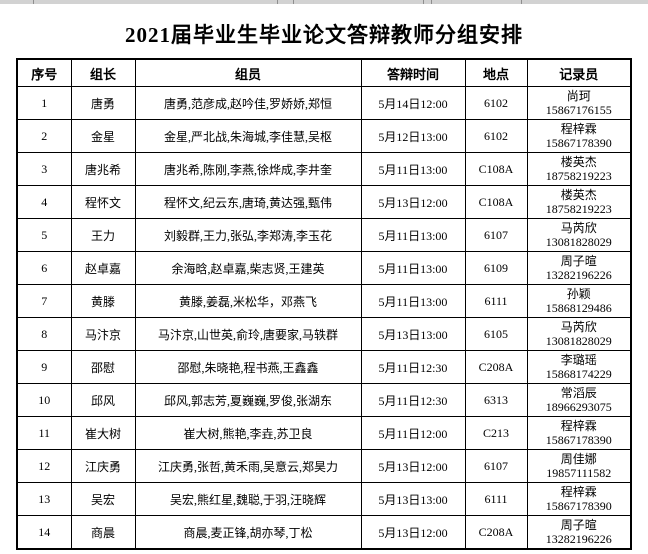 This screenshot has width=648, height=554. Describe the element at coordinates (103, 235) in the screenshot. I see `cell-group-leader: 王力` at that location.